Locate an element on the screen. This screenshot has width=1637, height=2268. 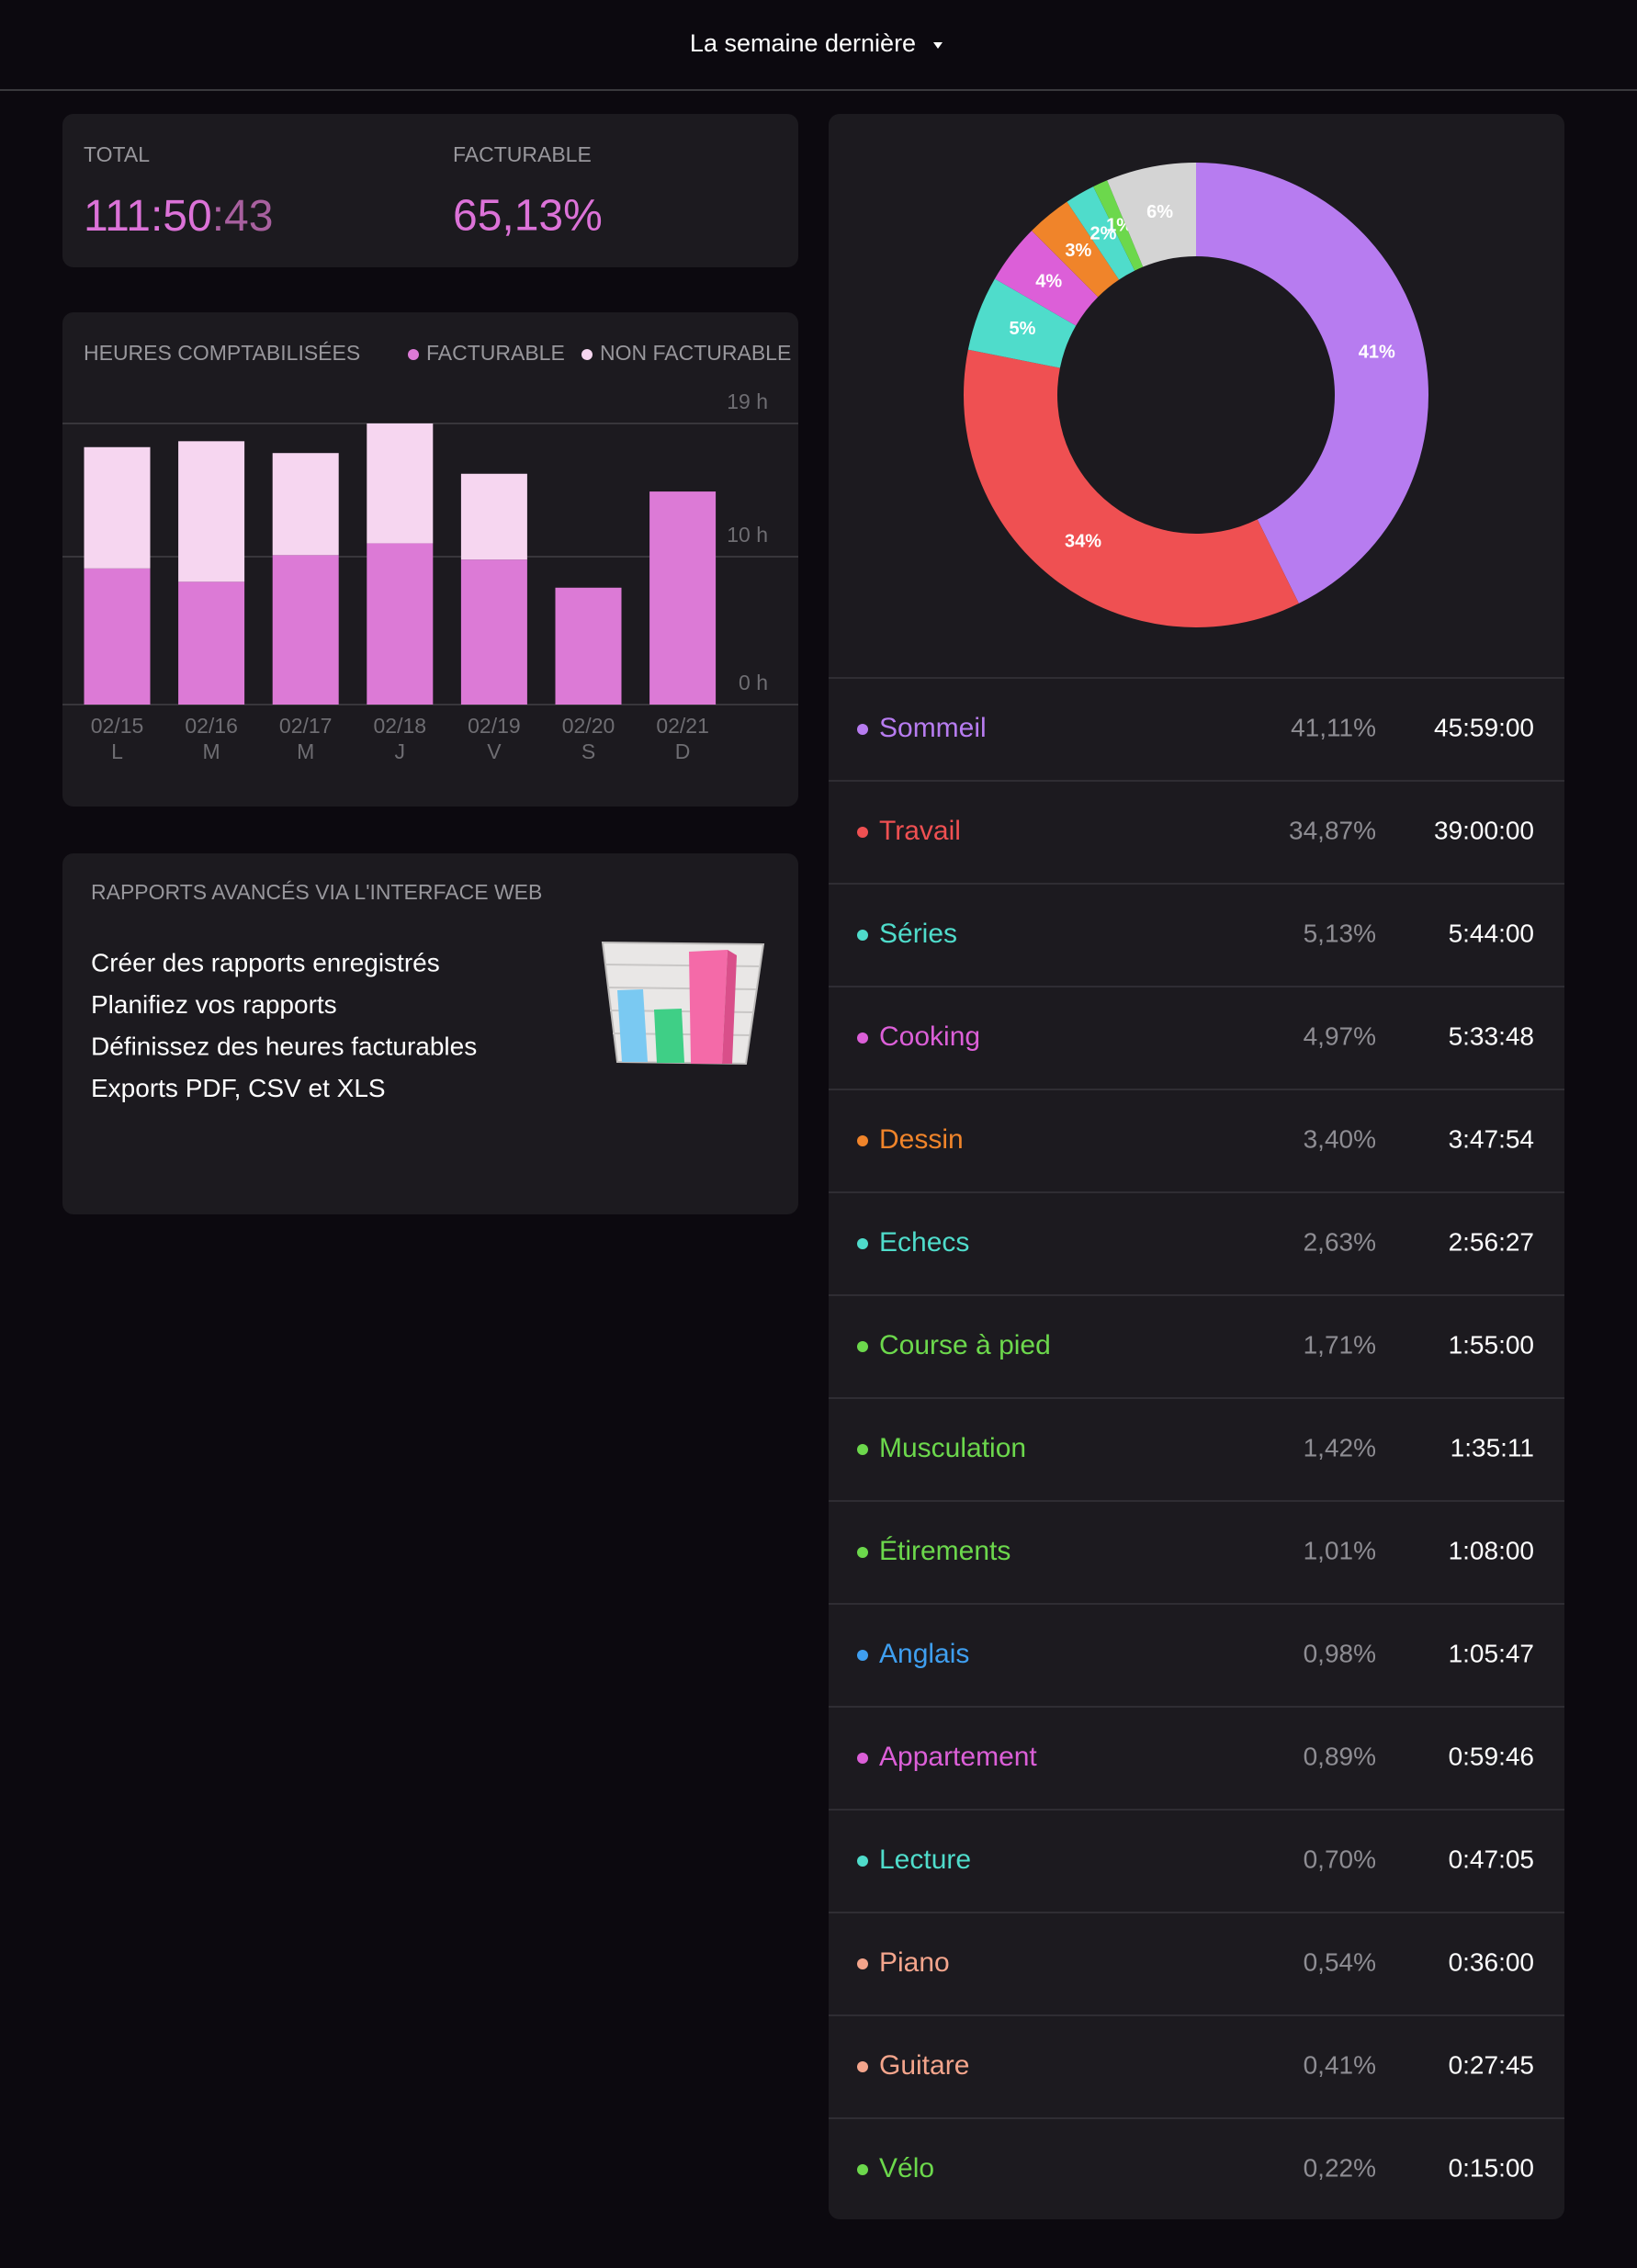
activity-percent: 0,98% is located at coordinates (1340, 1653).